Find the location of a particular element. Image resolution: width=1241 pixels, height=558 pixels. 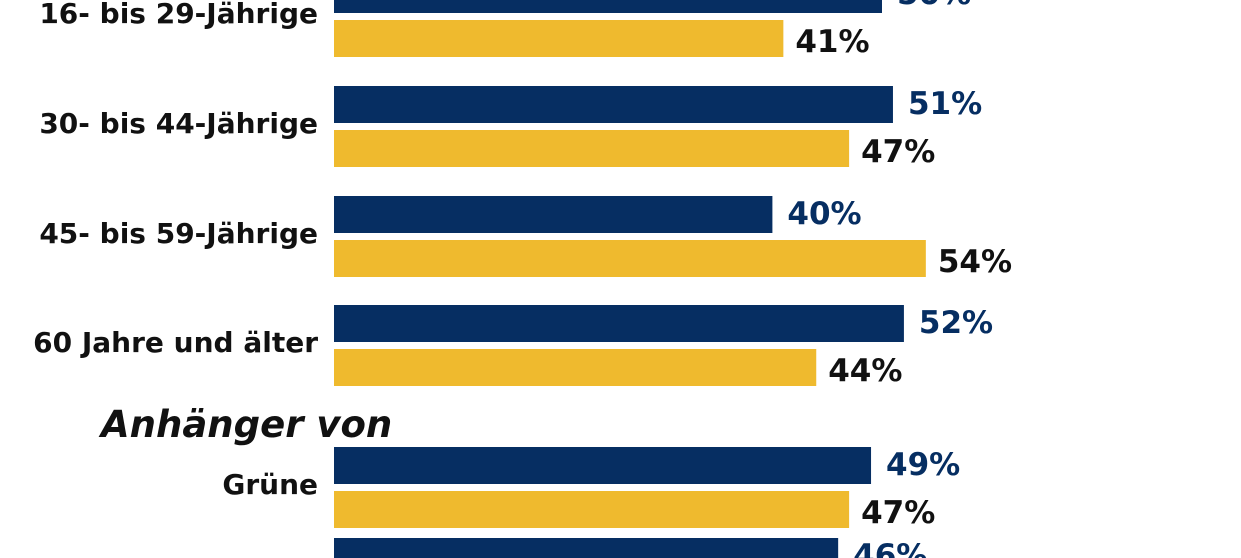

data-label: 44% is located at coordinates (865, 371).